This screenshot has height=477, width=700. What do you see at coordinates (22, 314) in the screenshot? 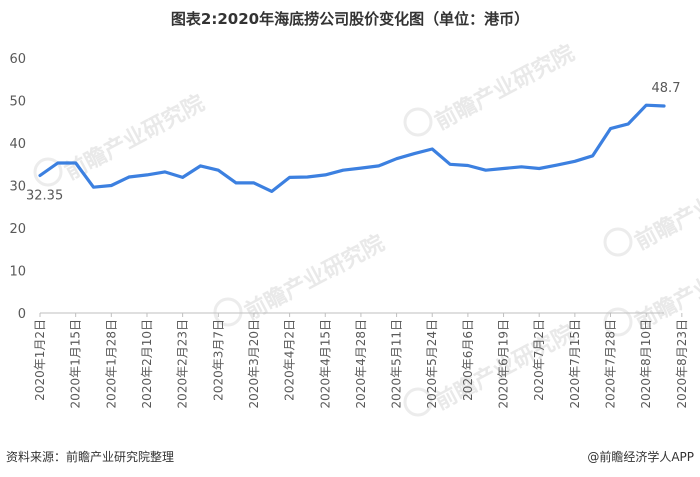
I see `y-tick-label: 0` at bounding box center [22, 314].